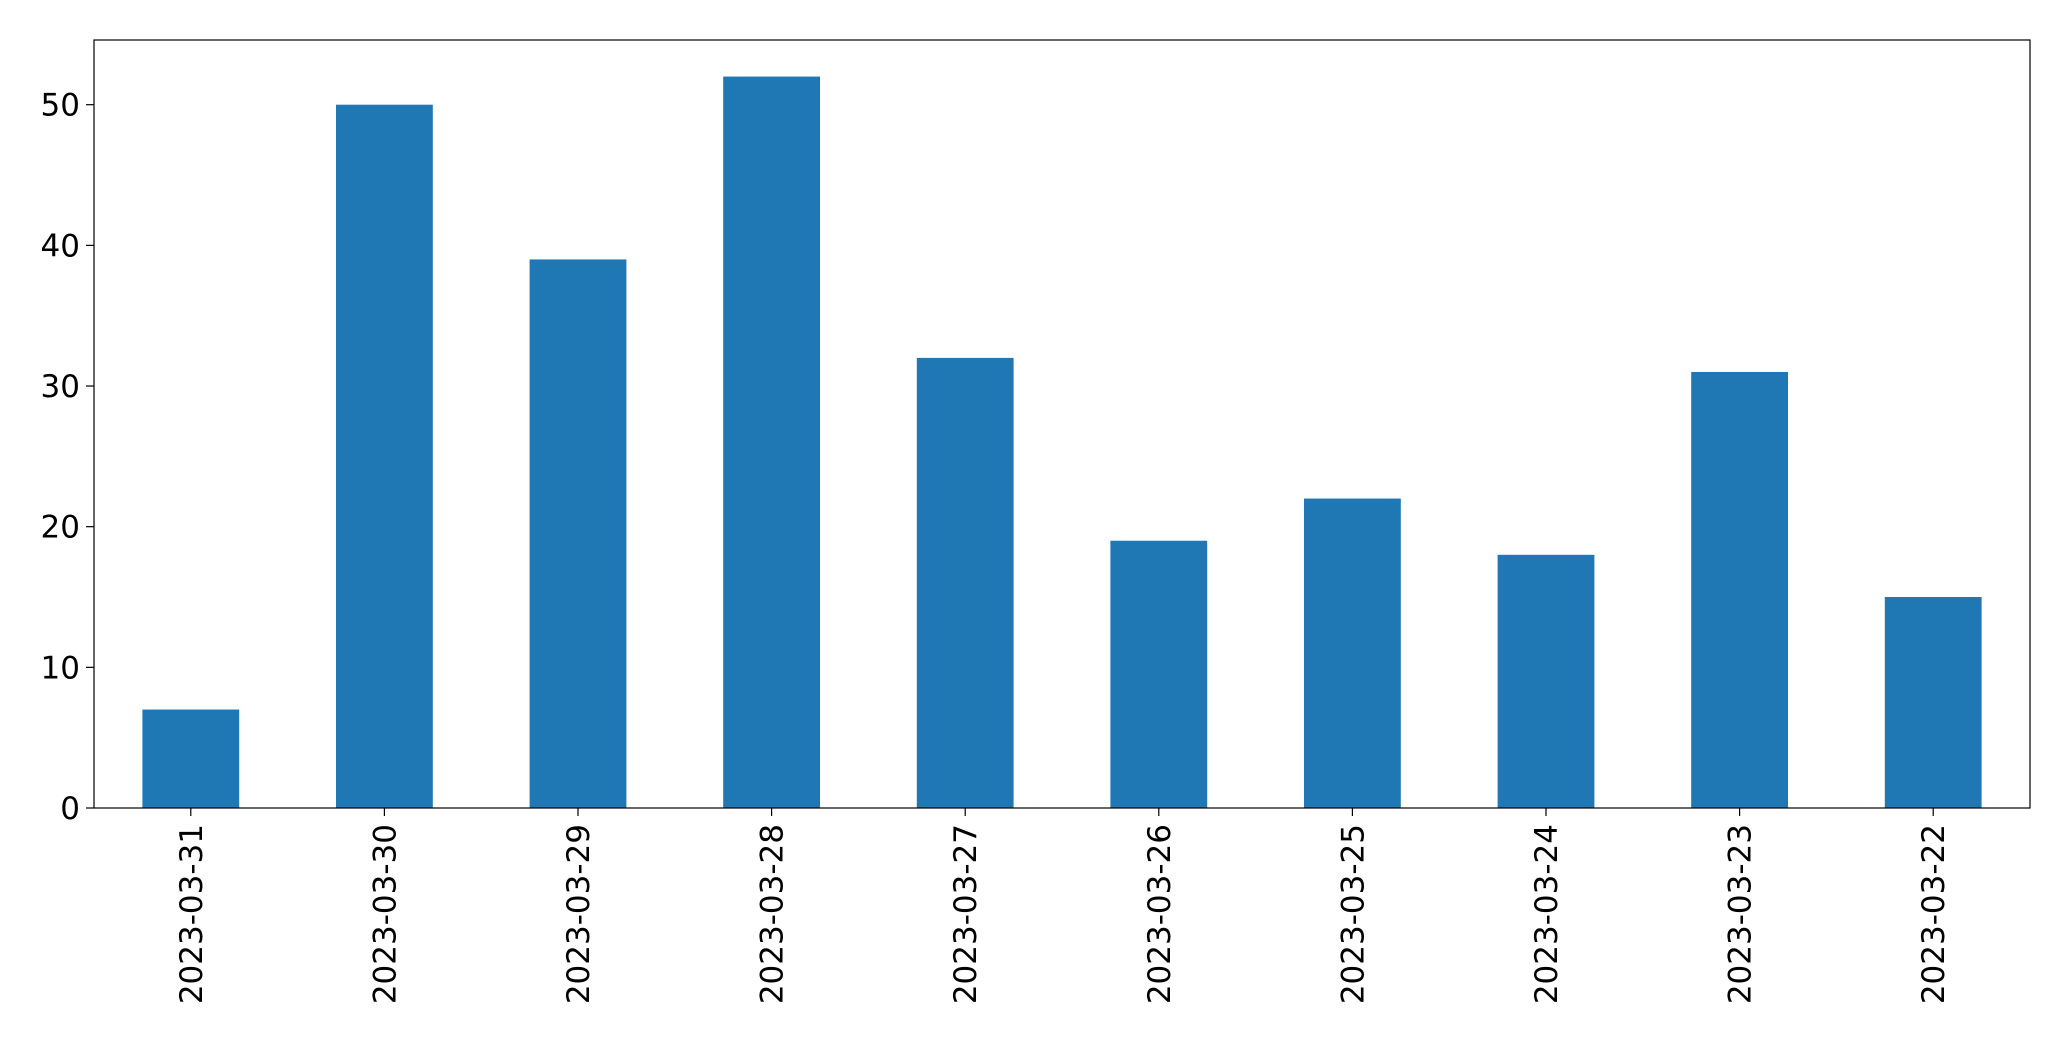 The height and width of the screenshot is (1061, 2071). Describe the element at coordinates (60, 106) in the screenshot. I see `y-tick-label: 50` at that location.